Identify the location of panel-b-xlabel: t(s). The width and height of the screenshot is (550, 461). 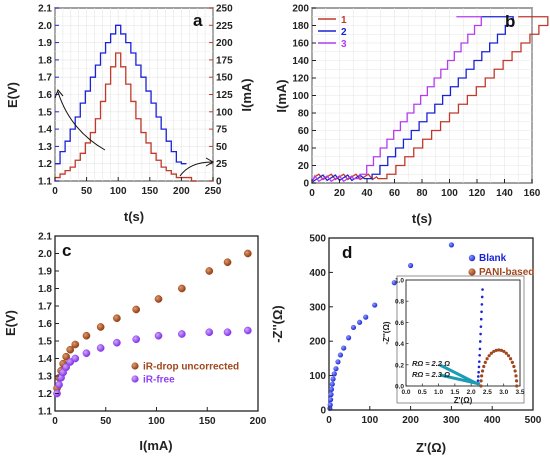
(422, 218).